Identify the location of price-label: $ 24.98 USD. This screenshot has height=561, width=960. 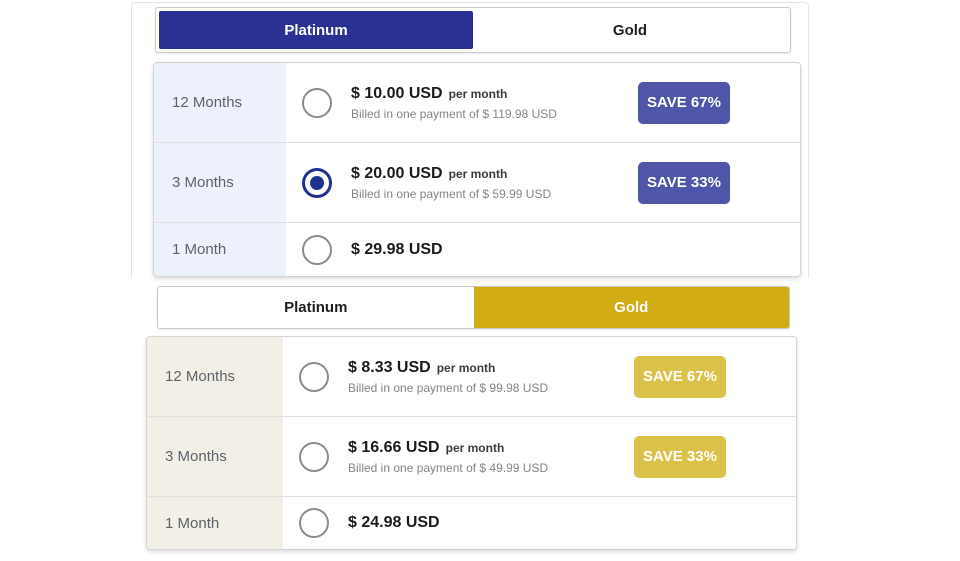
(394, 522).